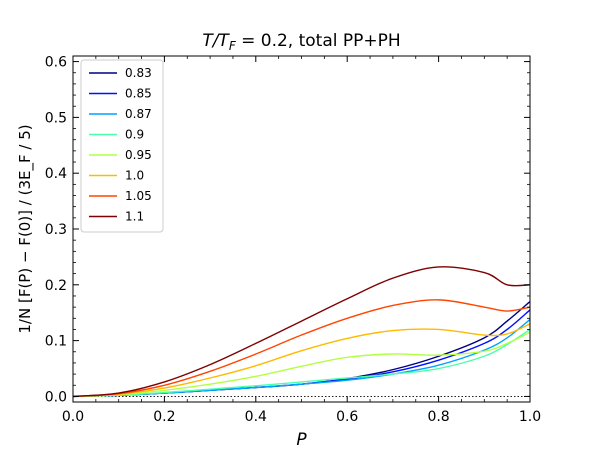  I want to click on y-tick-label: 0.6, so click(56, 63).